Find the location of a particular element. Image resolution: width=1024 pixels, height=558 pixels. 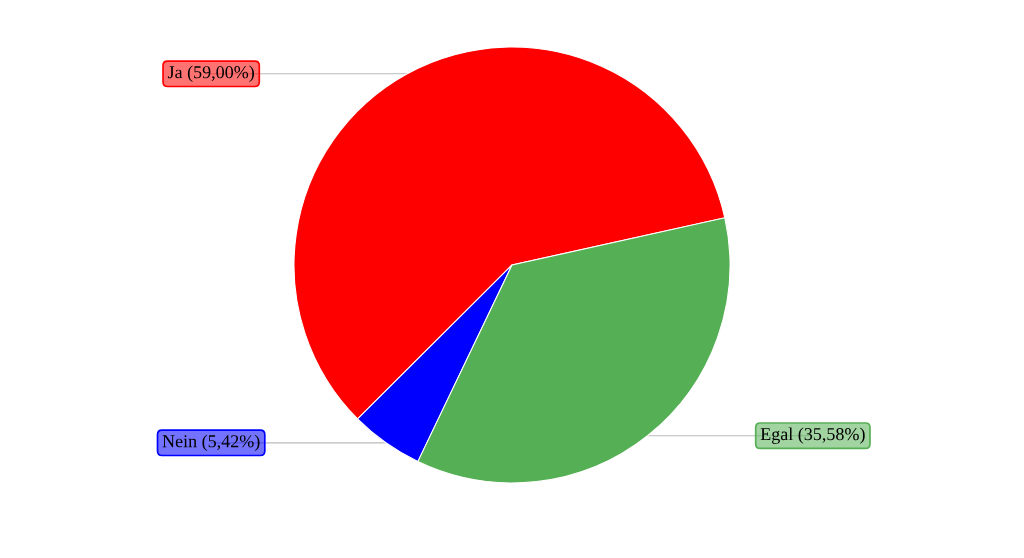

slice-label: Ja (59,00%) is located at coordinates (210, 73).